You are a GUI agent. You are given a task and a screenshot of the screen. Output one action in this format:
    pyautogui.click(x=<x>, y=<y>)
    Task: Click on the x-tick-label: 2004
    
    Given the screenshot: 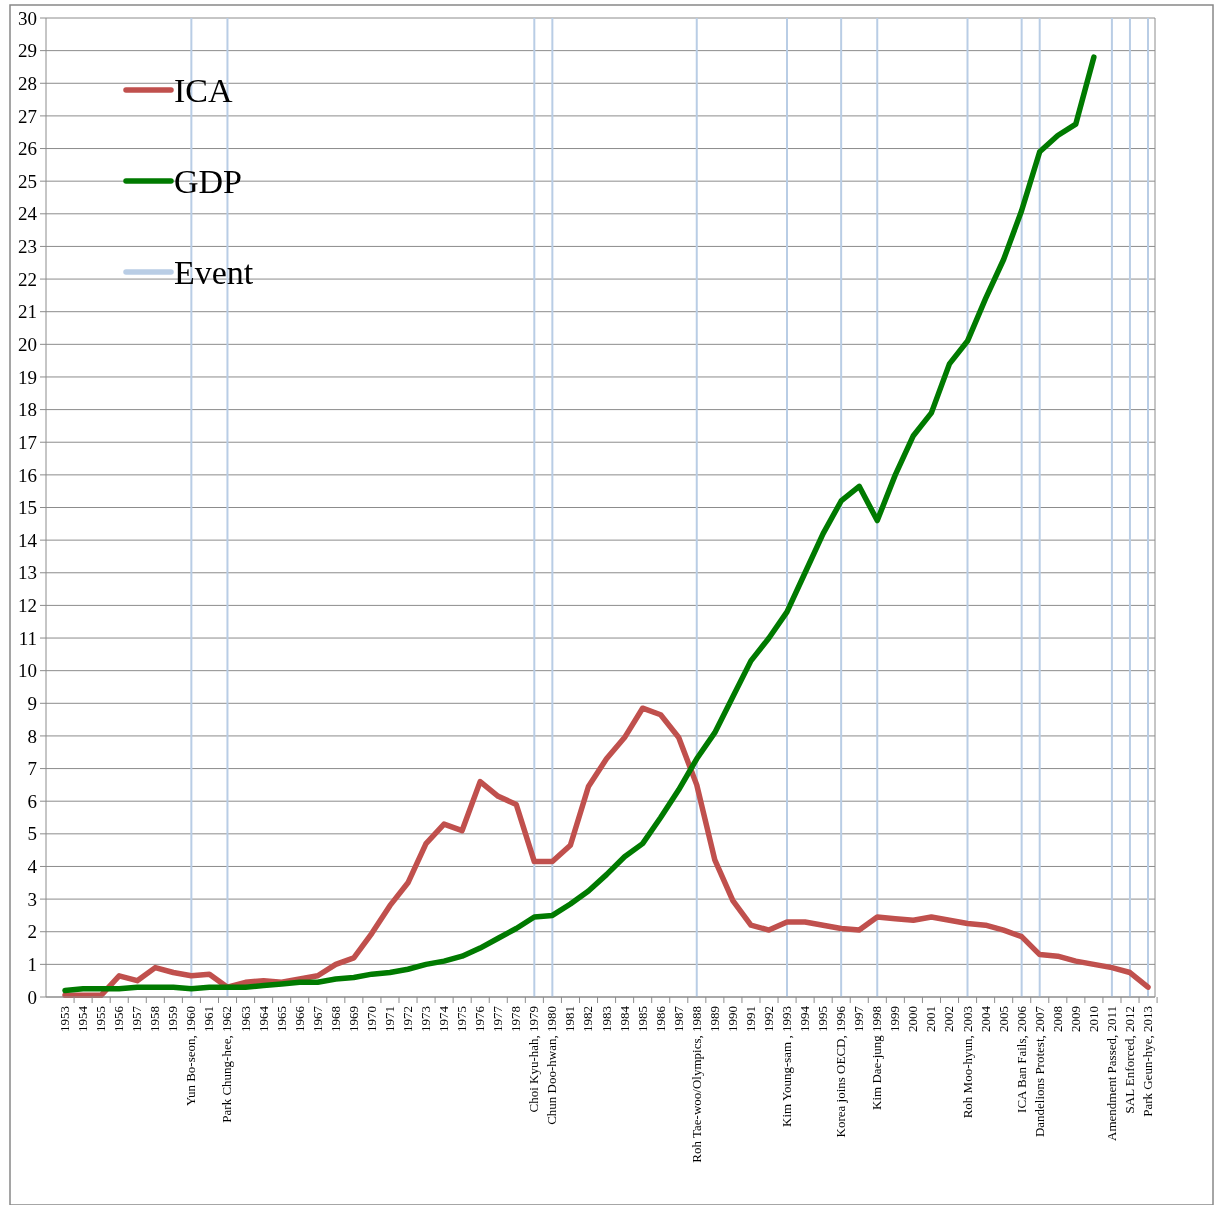 What is the action you would take?
    pyautogui.click(x=985, y=1018)
    